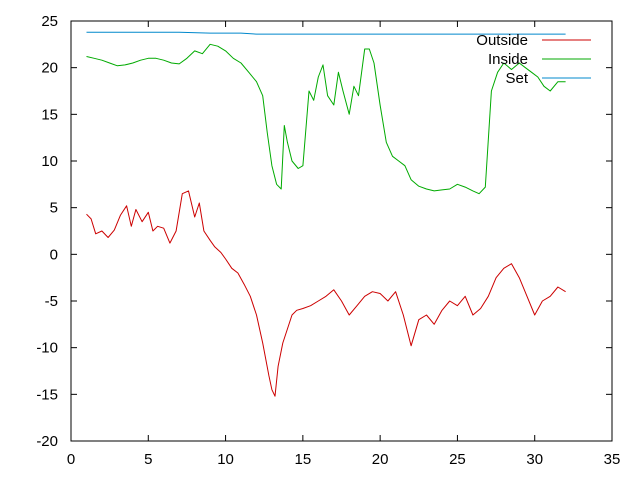  What do you see at coordinates (380, 459) in the screenshot?
I see `x-tick-label: 20` at bounding box center [380, 459].